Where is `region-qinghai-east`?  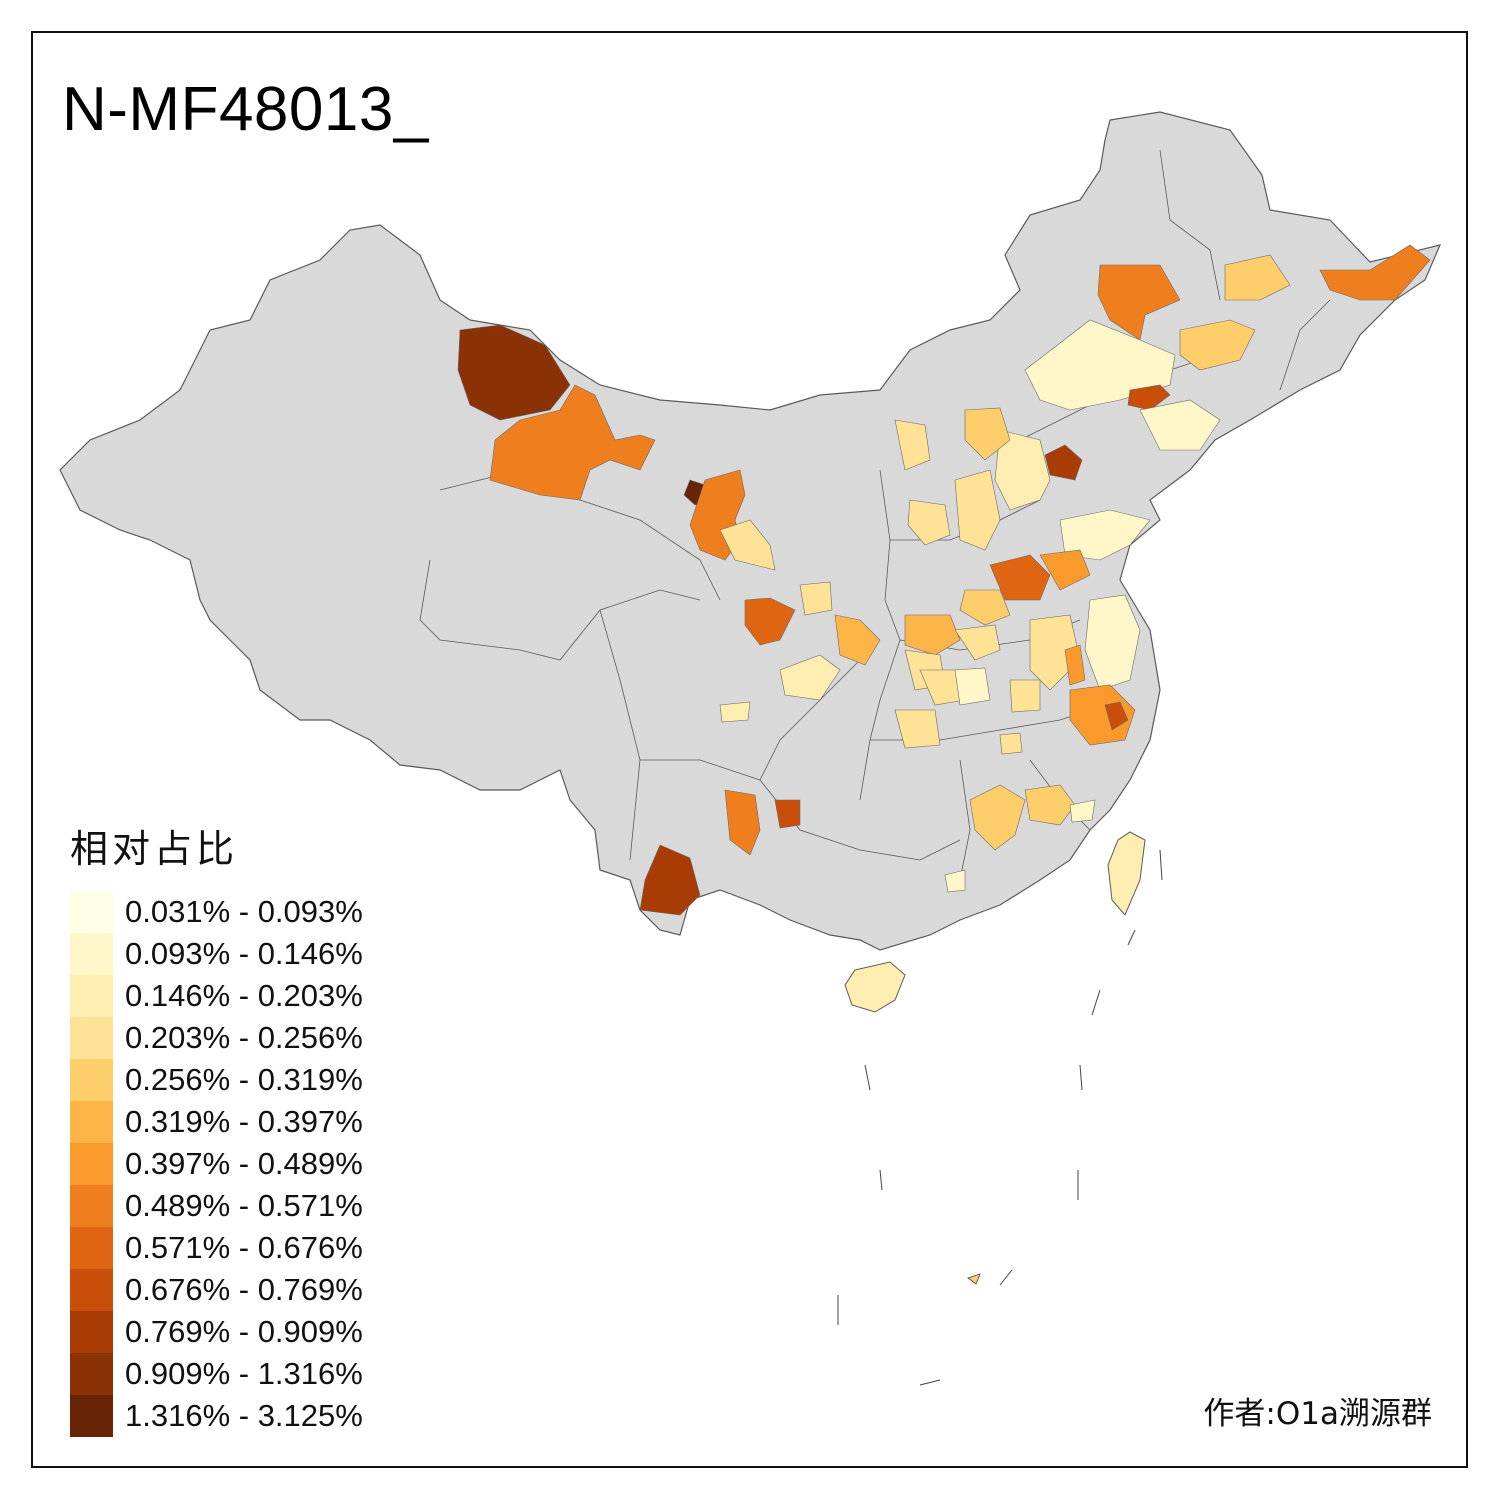
region-qinghai-east is located at coordinates (770, 621).